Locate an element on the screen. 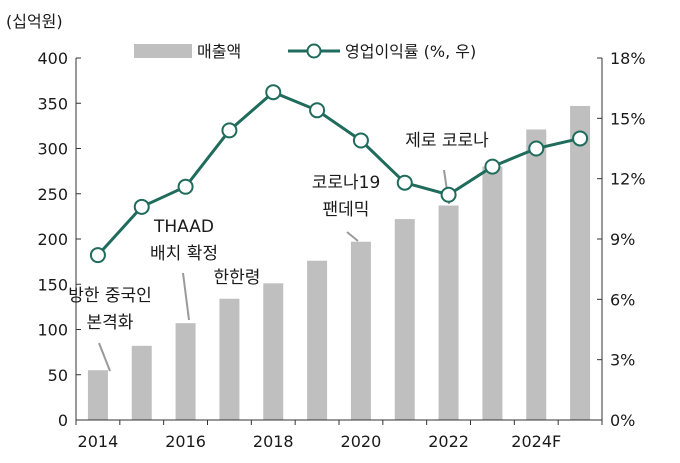 The height and width of the screenshot is (463, 680). left-tick-label: 400 is located at coordinates (52, 58).